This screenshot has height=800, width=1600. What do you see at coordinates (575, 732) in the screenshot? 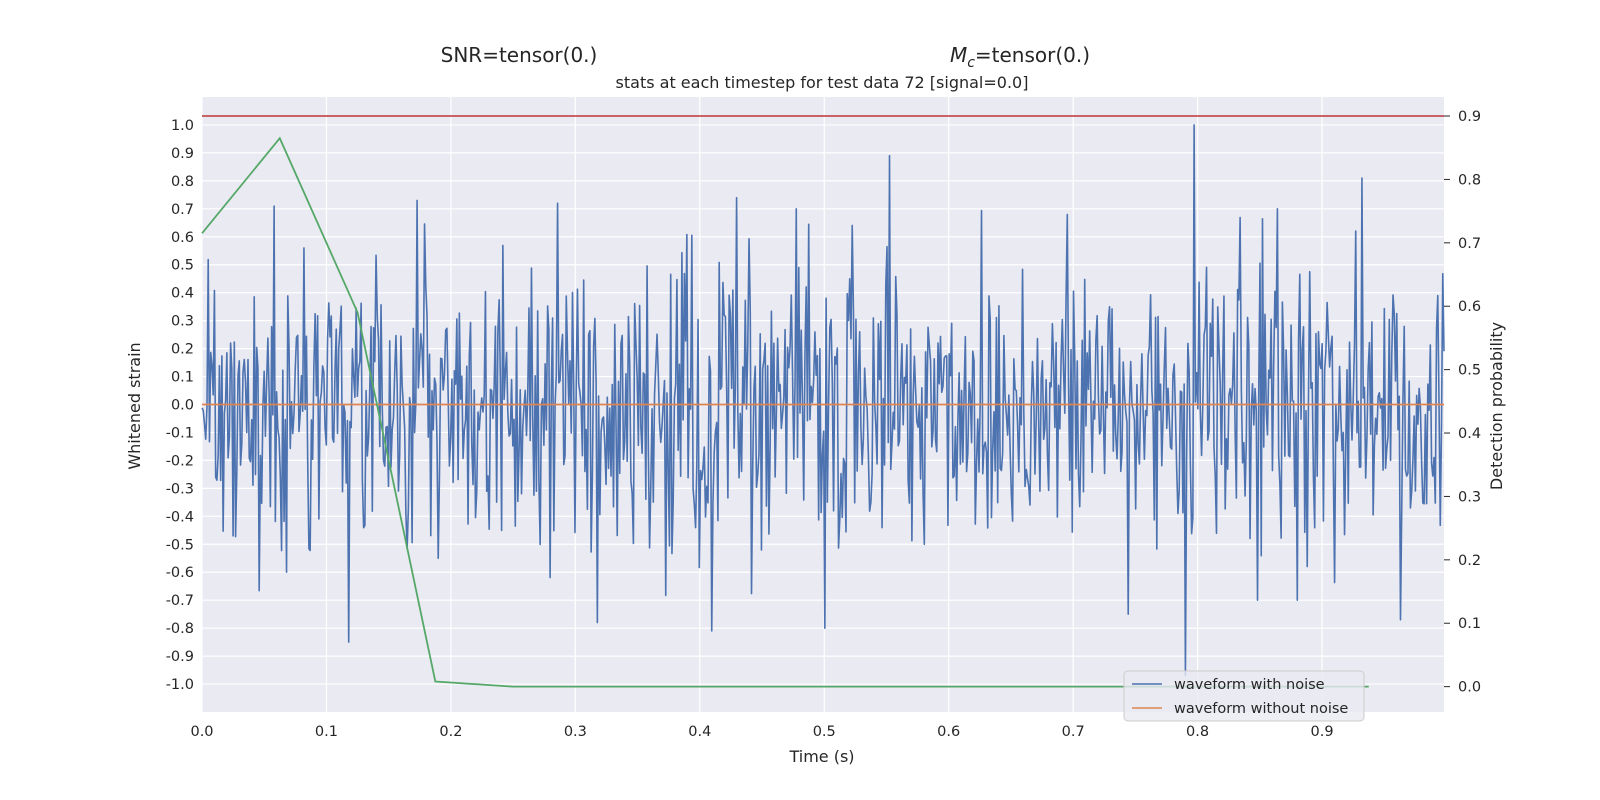
I see `x-tick-label: 0.3` at bounding box center [575, 732].